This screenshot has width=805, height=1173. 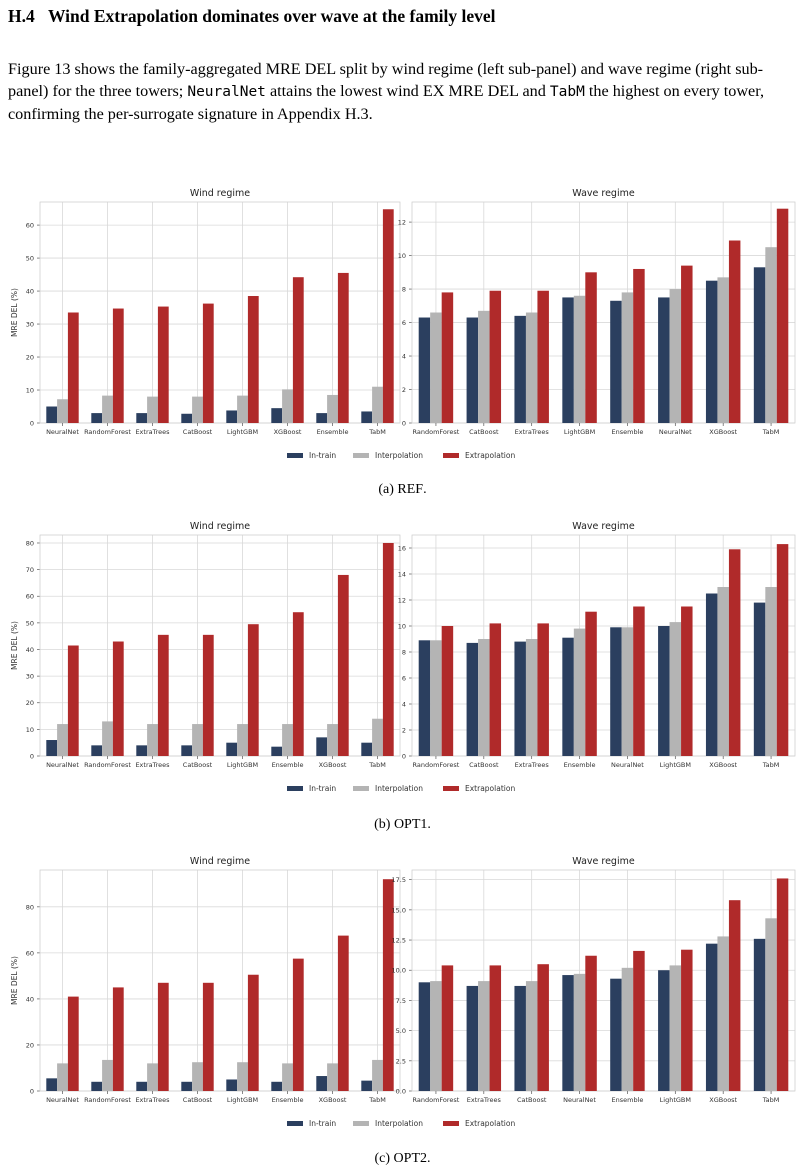 What do you see at coordinates (118, 365) in the screenshot?
I see `bar-extrapolation-randomforest` at bounding box center [118, 365].